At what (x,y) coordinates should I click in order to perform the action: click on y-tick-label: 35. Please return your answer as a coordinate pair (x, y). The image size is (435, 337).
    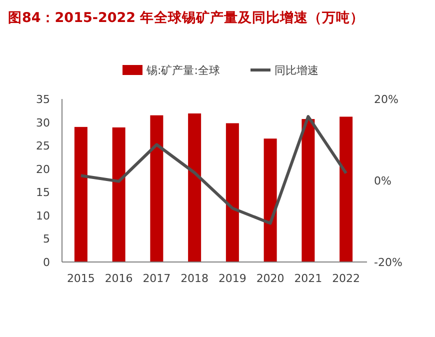
    Looking at the image, I should click on (43, 99).